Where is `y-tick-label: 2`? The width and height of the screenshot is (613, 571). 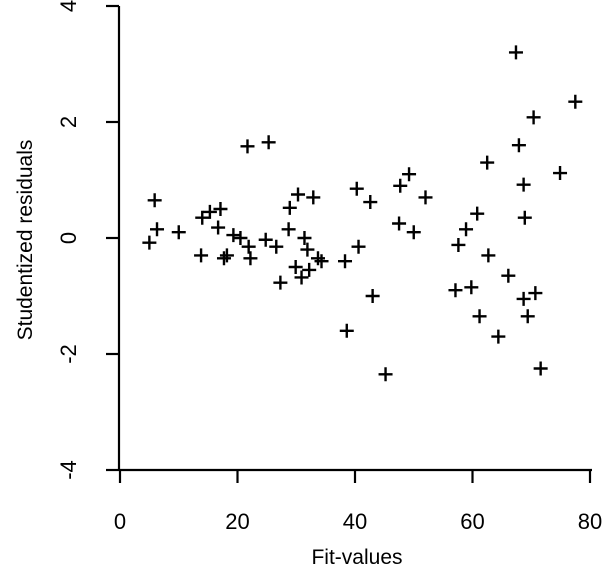 y-tick-label: 2 is located at coordinates (68, 122).